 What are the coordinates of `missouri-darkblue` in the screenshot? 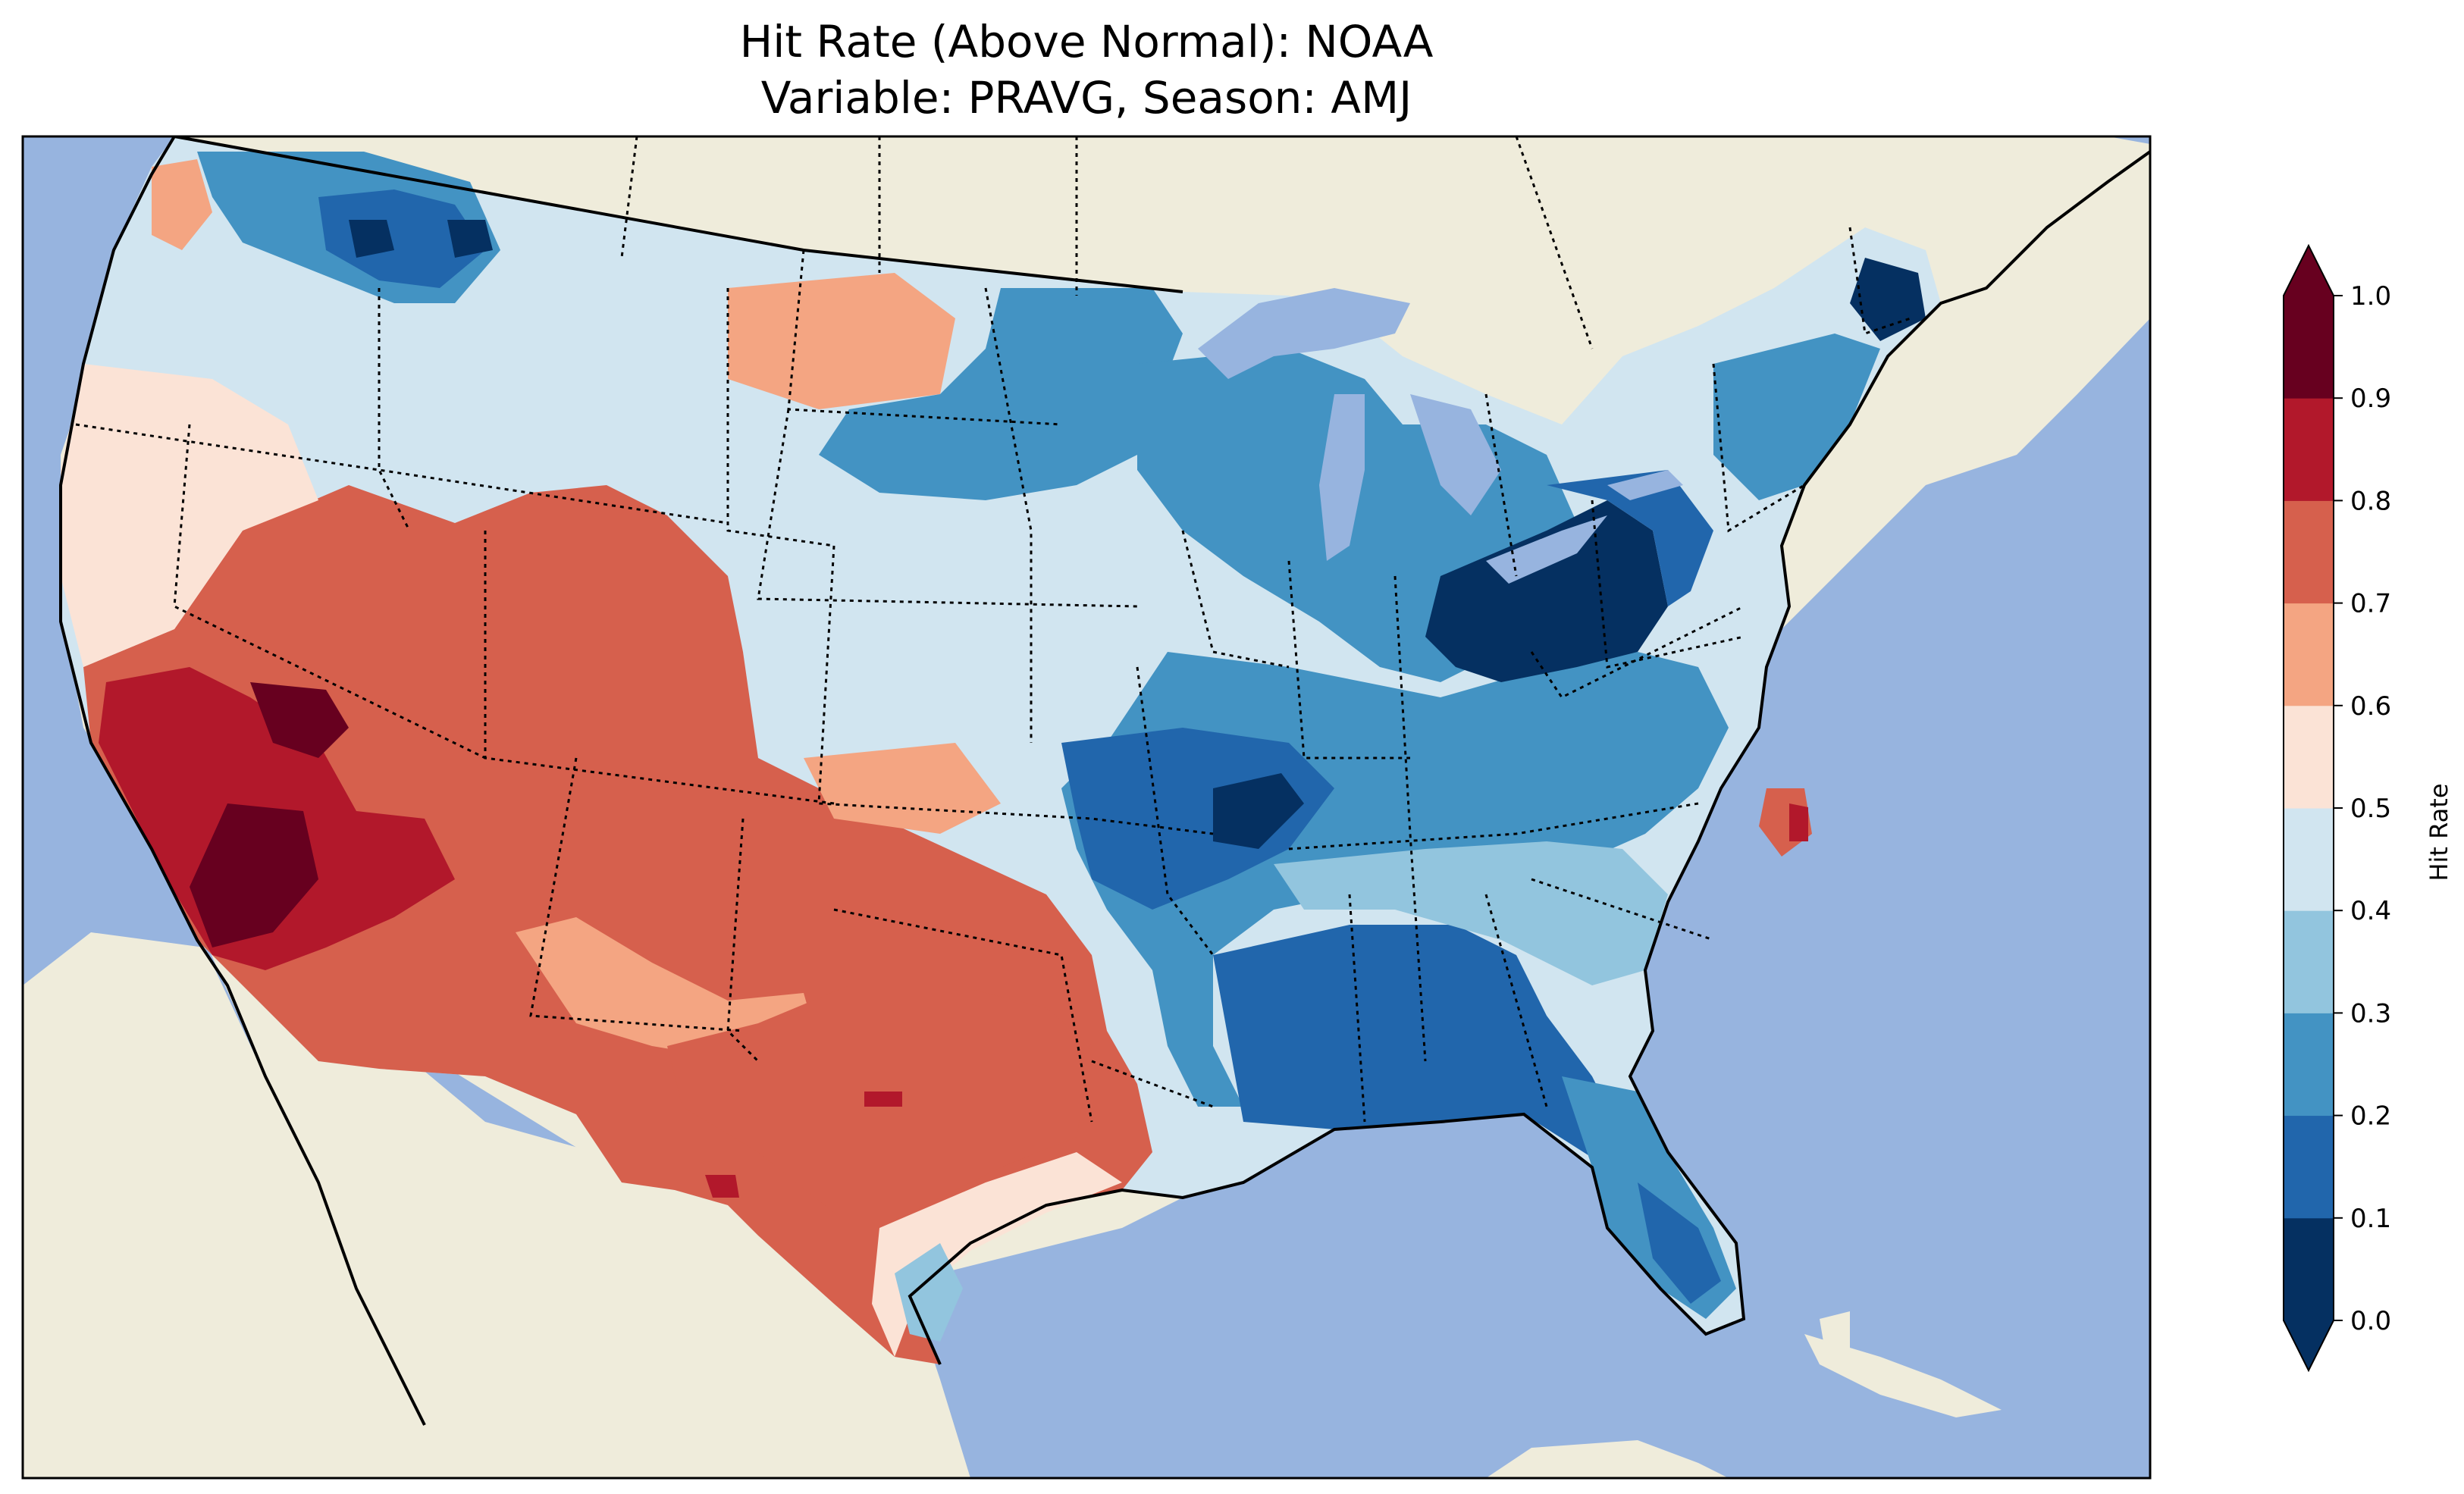 It's located at (1198, 819).